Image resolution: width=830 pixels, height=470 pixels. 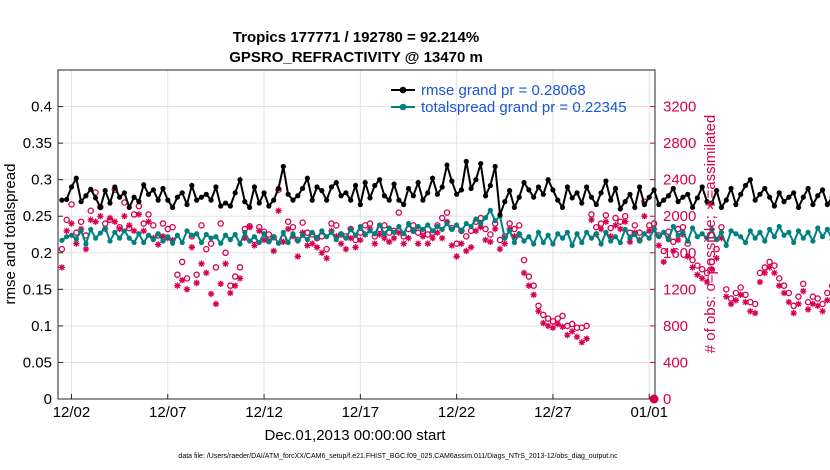 I want to click on y-right-tick-label: 2000, so click(x=679, y=216).